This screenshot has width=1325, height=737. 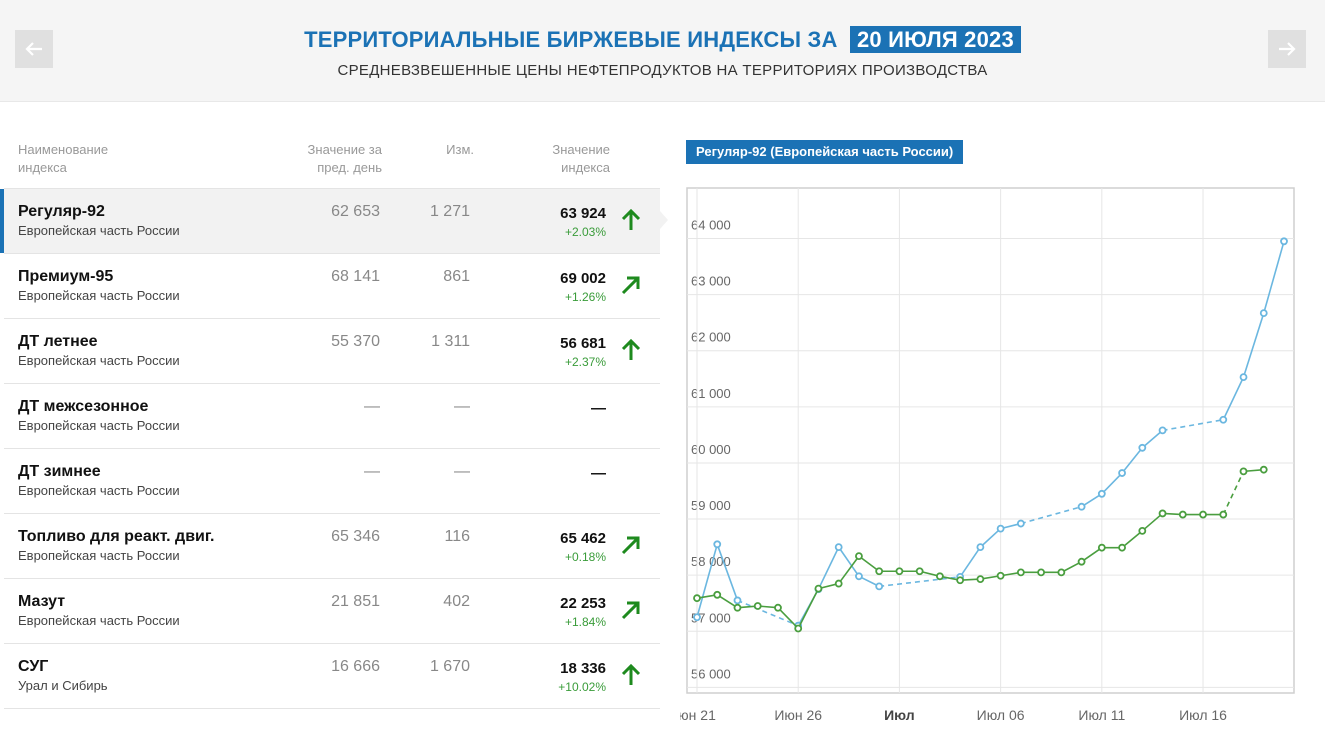 I want to click on arrow-up-icon, so click(x=631, y=219).